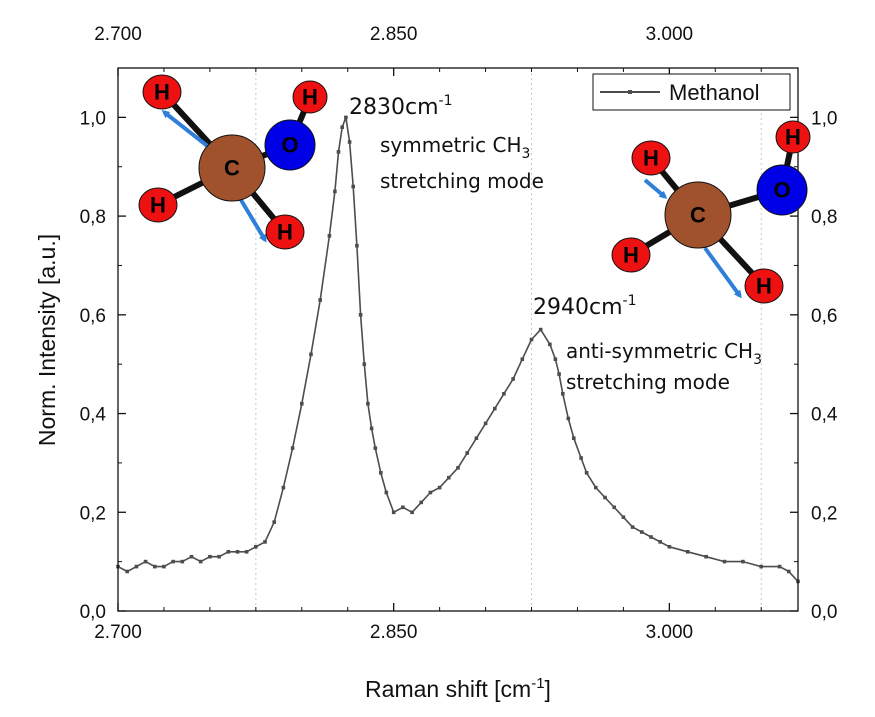 This screenshot has height=717, width=875. Describe the element at coordinates (824, 118) in the screenshot. I see `y-tick-label-right: 1,0` at that location.